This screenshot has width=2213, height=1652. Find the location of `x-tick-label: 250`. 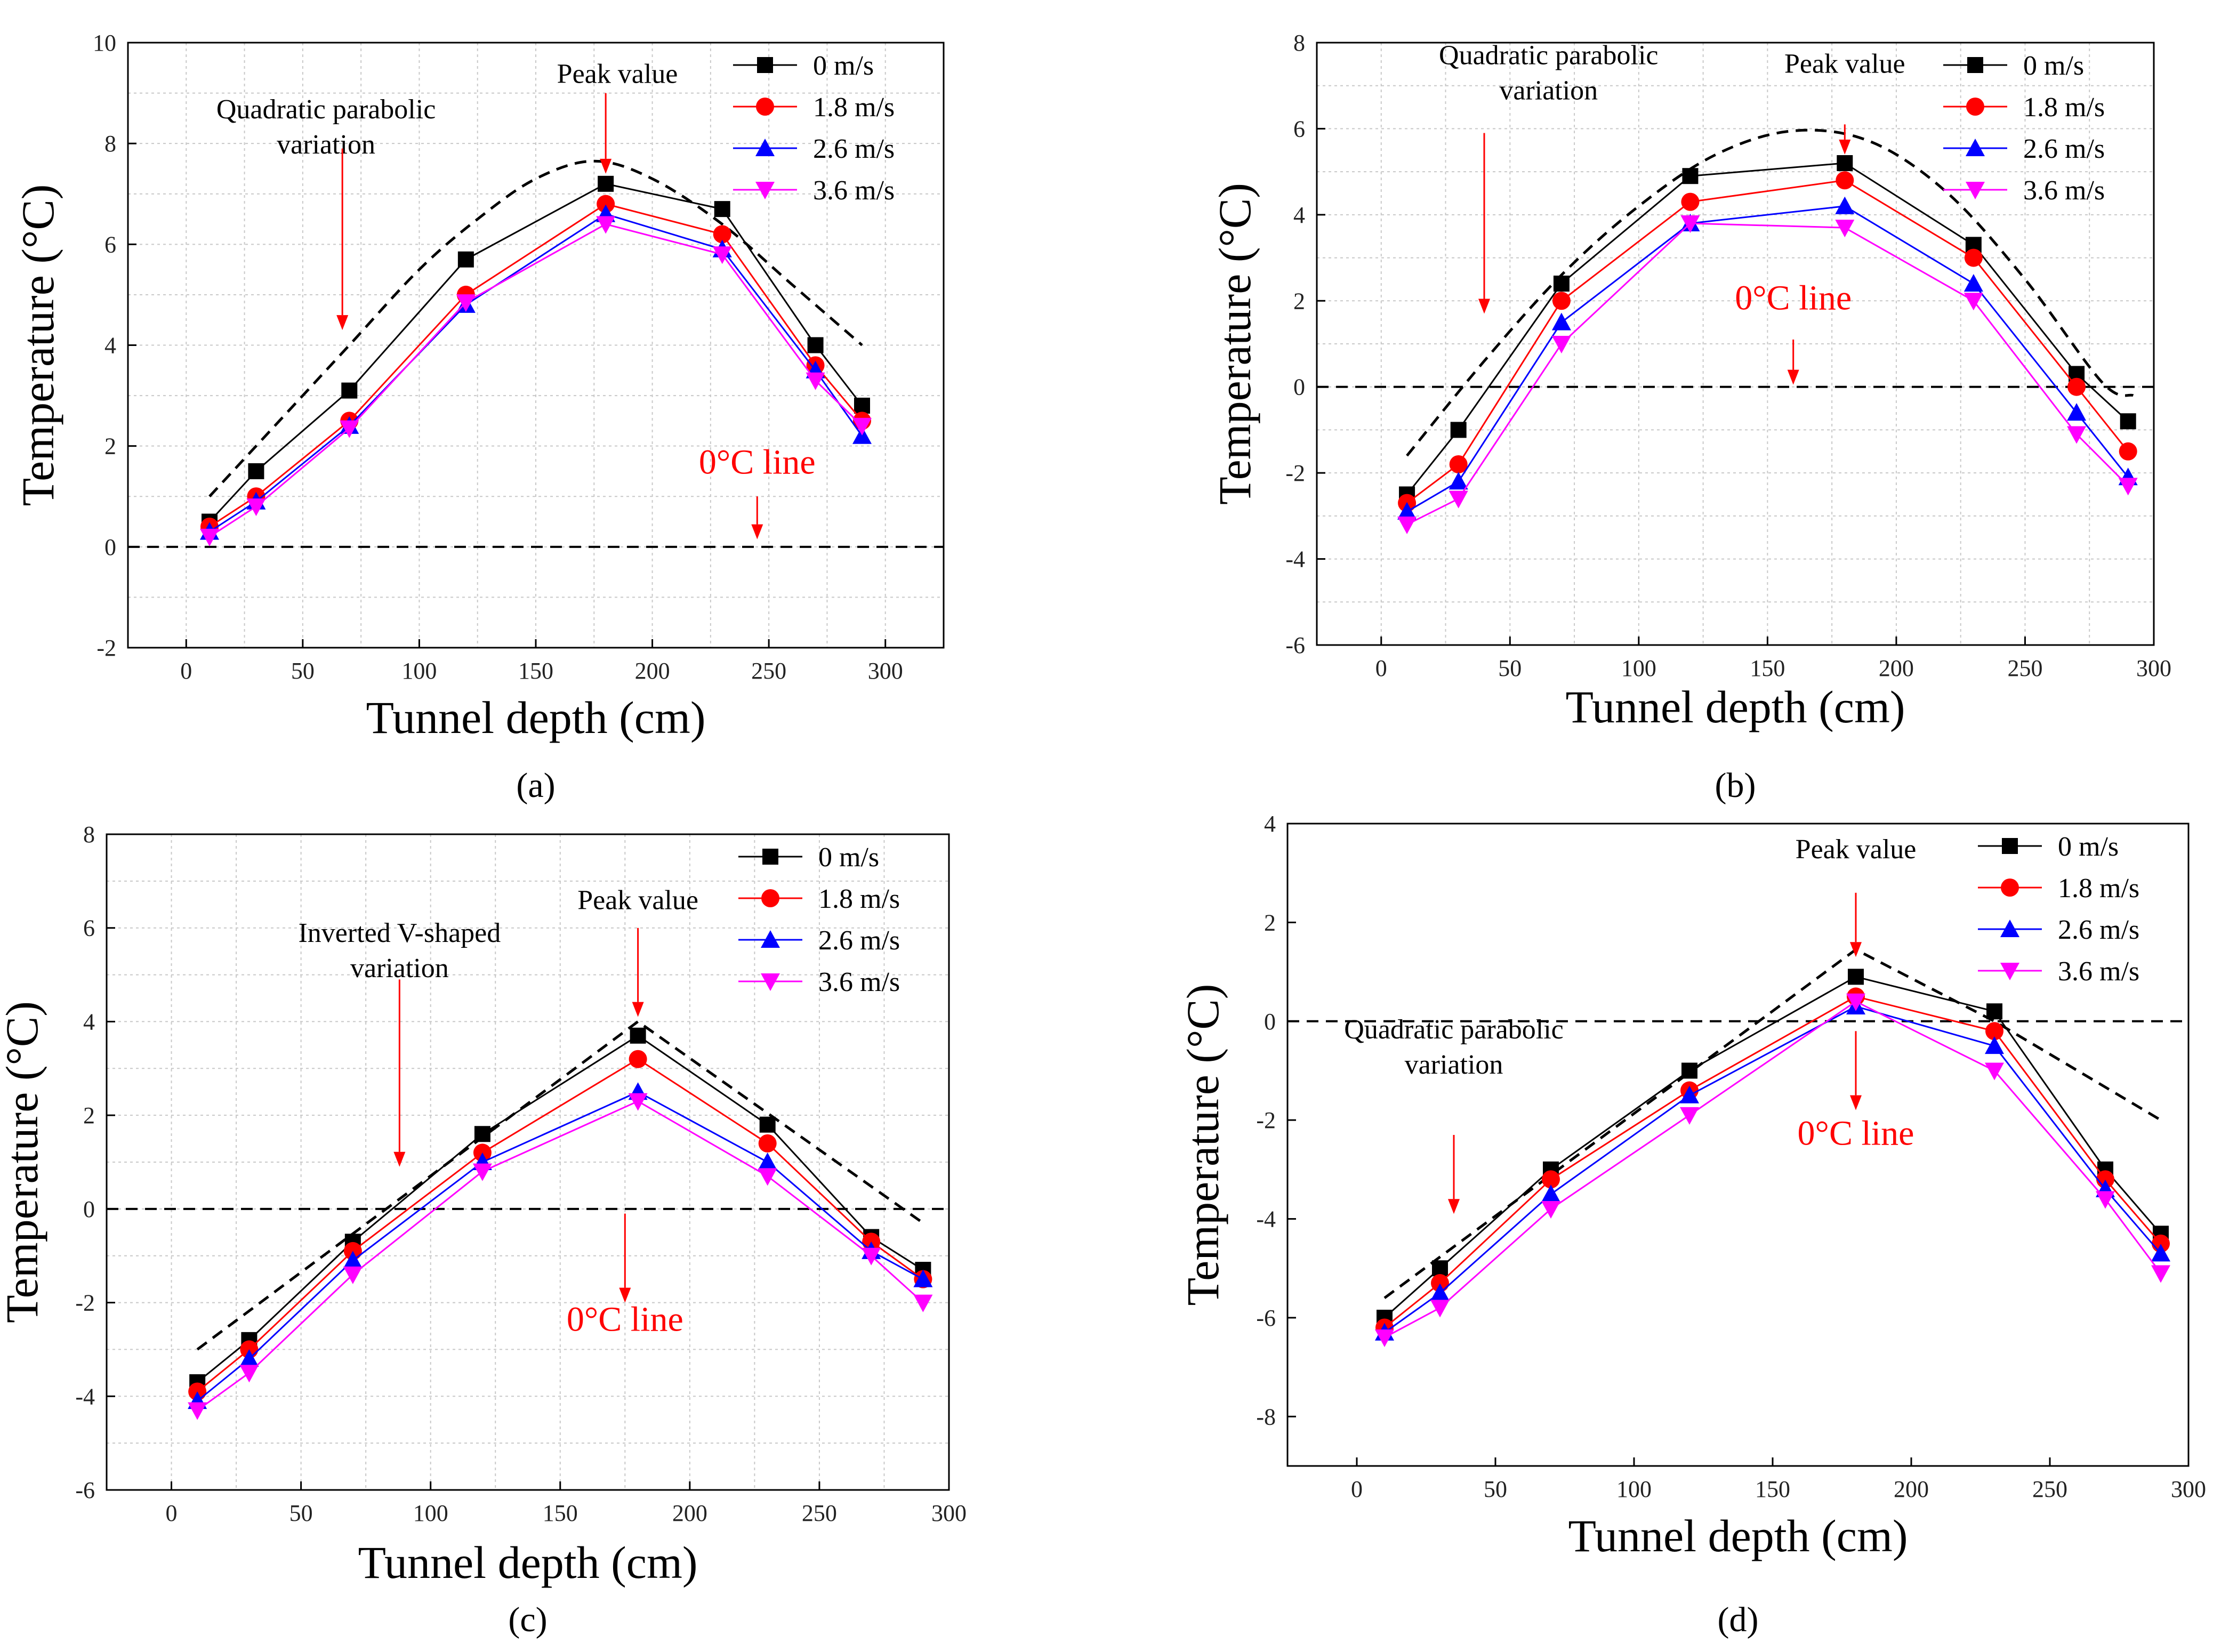

x-tick-label: 250 is located at coordinates (819, 1513).